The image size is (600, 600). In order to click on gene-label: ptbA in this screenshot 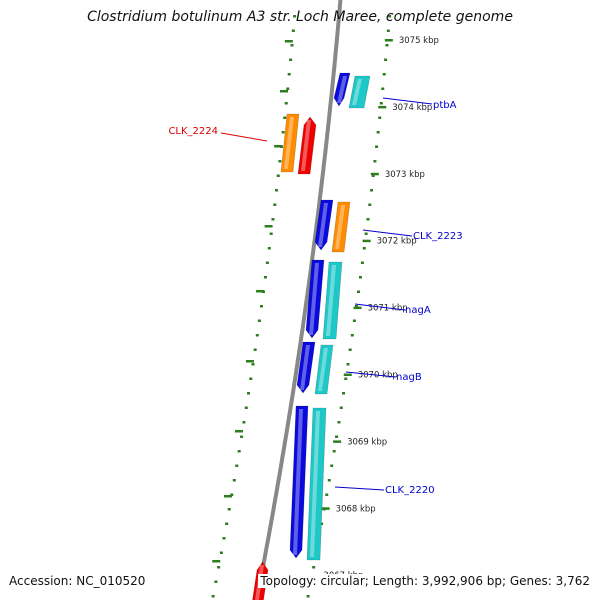, I will do `click(445, 105)`.